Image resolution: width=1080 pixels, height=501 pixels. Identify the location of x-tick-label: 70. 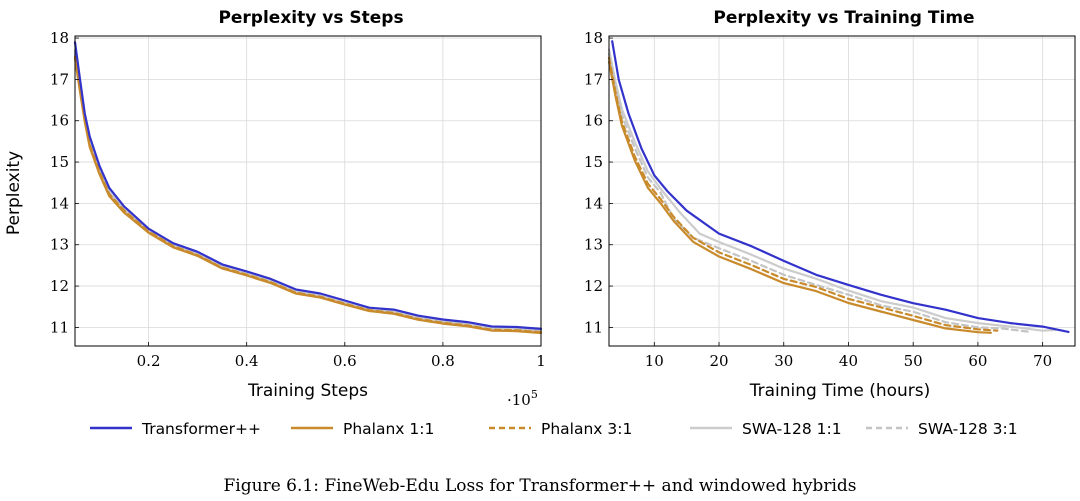
(1042, 361).